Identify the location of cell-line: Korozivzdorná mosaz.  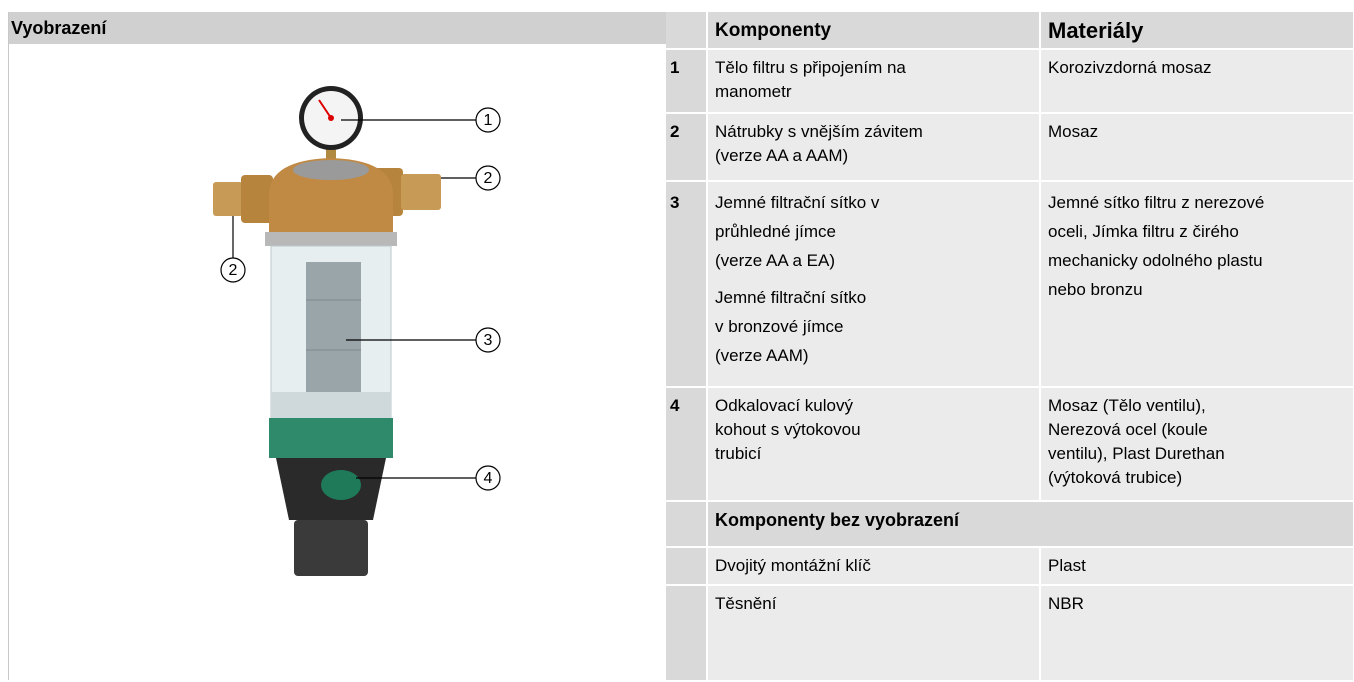
(1130, 67).